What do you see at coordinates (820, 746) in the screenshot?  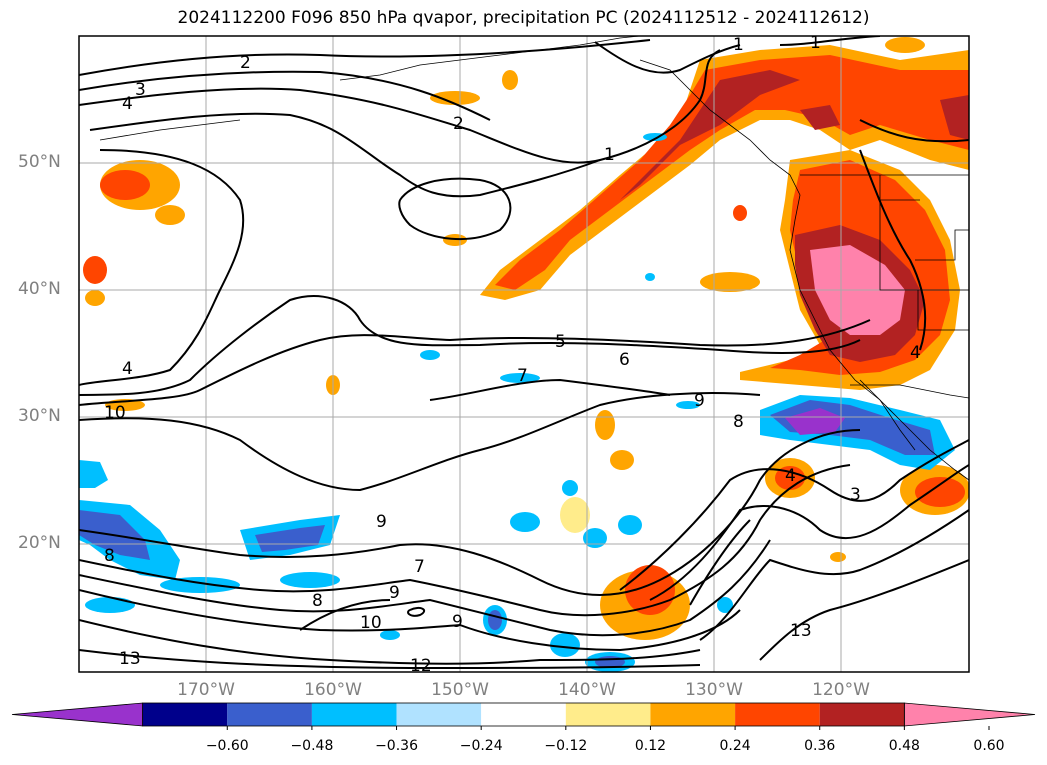 I see `colorbar-tick-label: 0.36` at bounding box center [820, 746].